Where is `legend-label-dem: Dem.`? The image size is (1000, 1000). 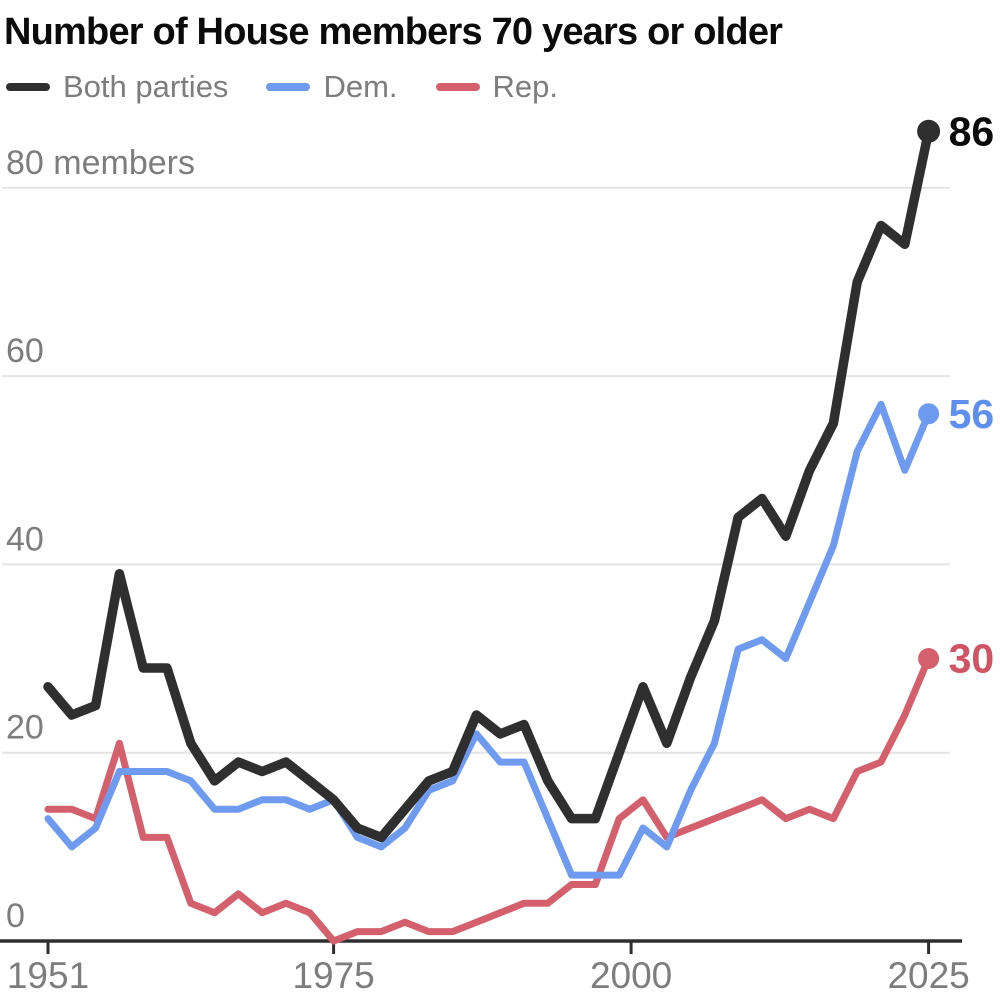
legend-label-dem: Dem. is located at coordinates (360, 86).